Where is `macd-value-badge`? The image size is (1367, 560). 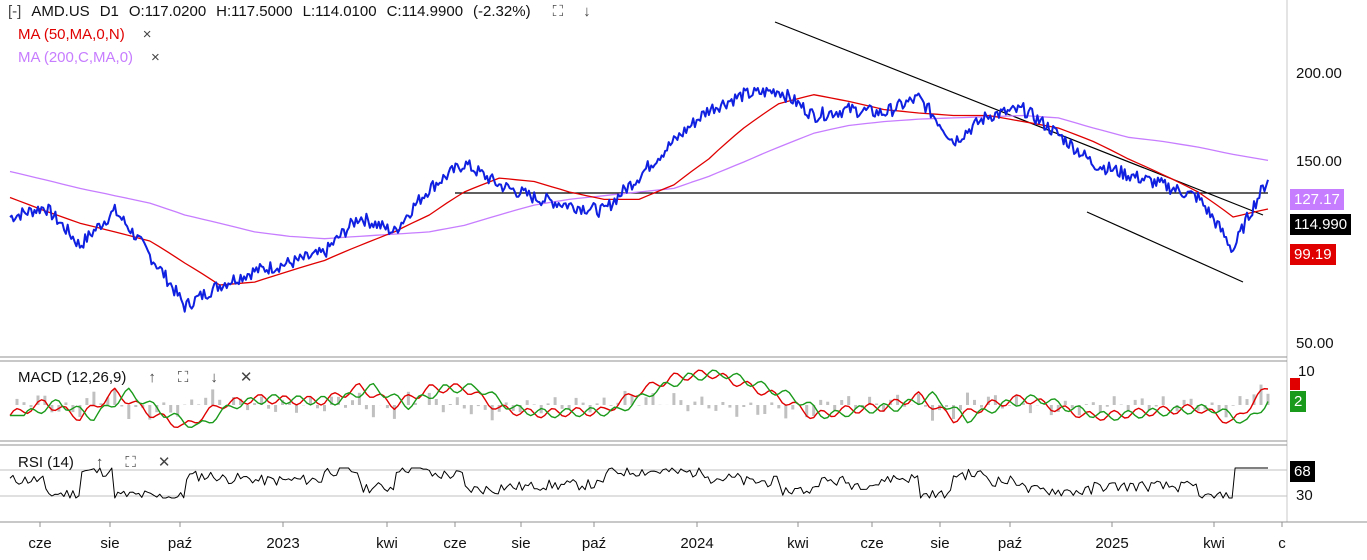
macd-value-badge is located at coordinates (1295, 384).